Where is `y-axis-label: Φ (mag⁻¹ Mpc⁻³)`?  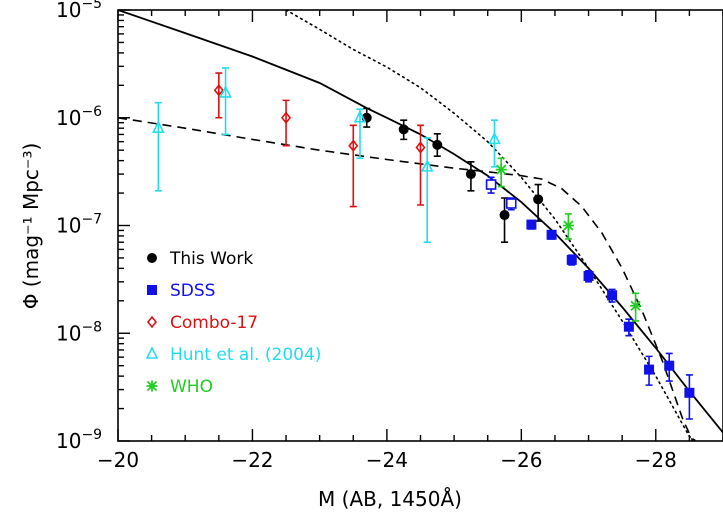
y-axis-label: Φ (mag⁻¹ Mpc⁻³) is located at coordinates (31, 226).